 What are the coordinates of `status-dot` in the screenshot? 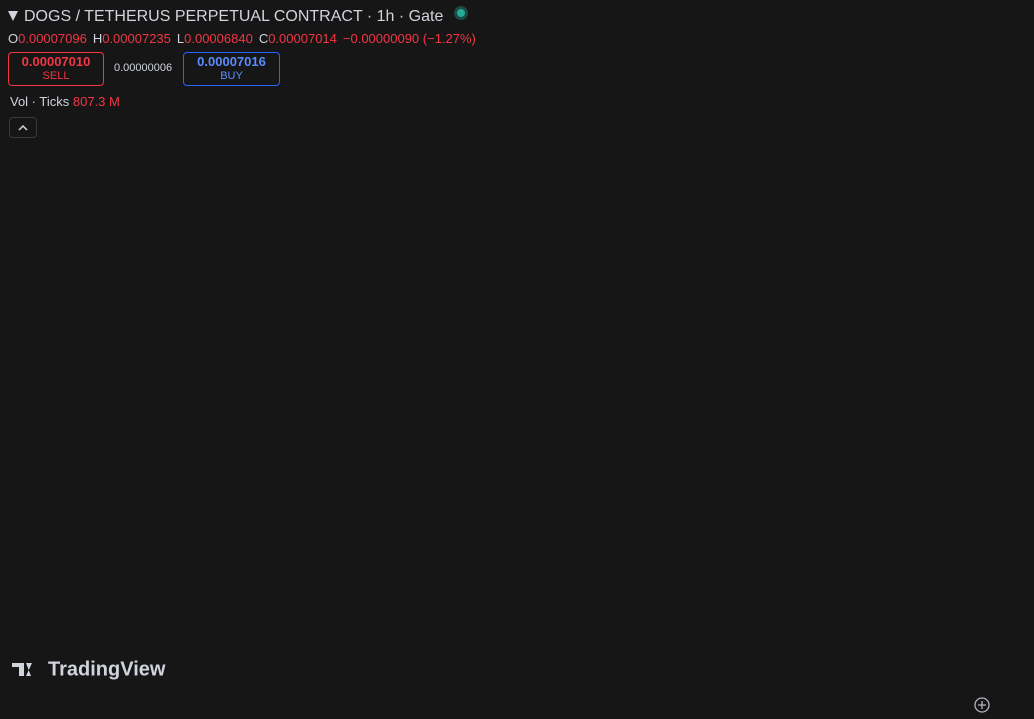 It's located at (460, 13).